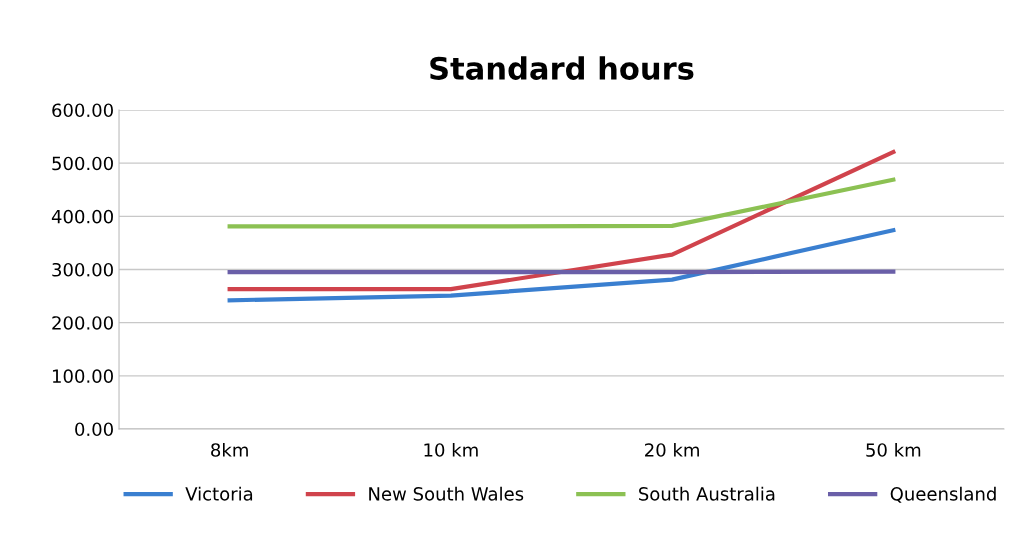 The image size is (1035, 550). What do you see at coordinates (561, 265) in the screenshot?
I see `line-series` at bounding box center [561, 265].